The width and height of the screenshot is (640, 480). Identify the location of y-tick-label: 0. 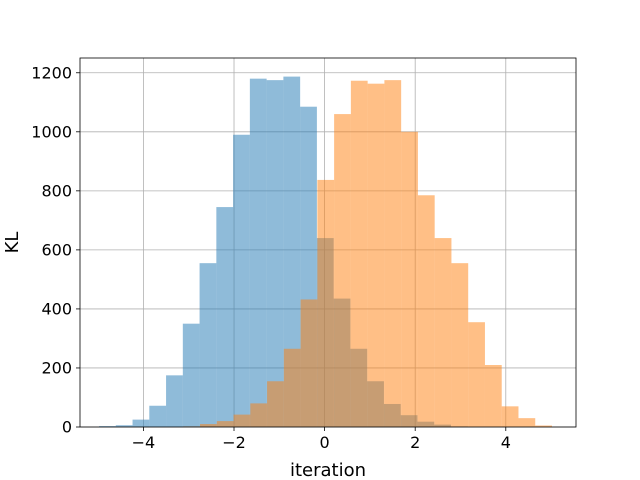
(67, 427).